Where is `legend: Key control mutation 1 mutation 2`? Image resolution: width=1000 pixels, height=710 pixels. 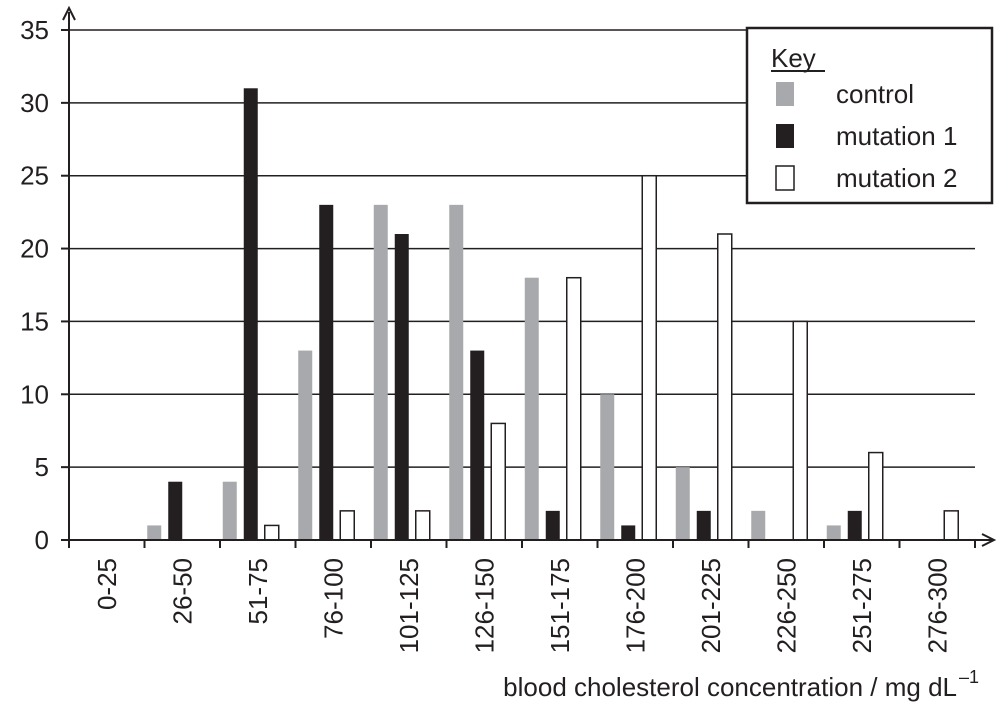 legend: Key control mutation 1 mutation 2 is located at coordinates (869, 115).